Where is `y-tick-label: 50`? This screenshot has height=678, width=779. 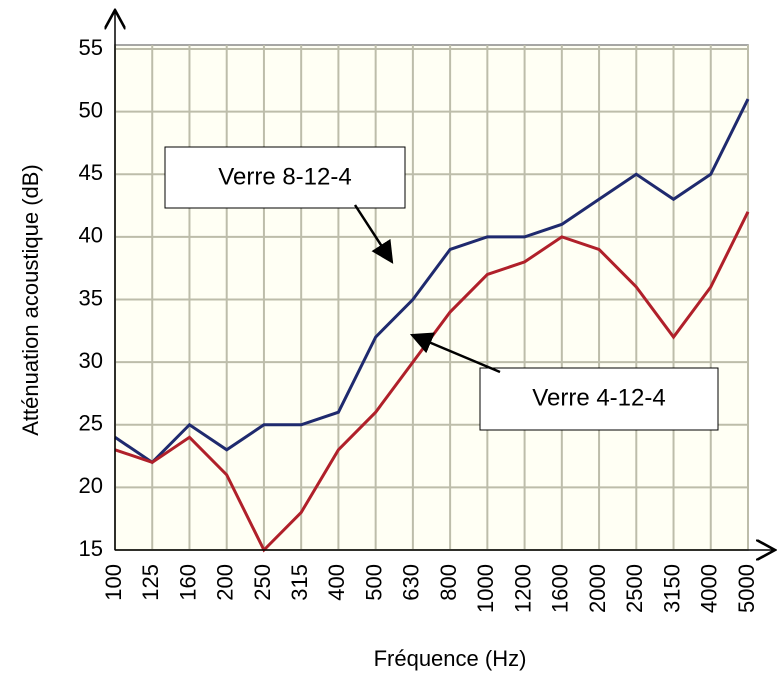 y-tick-label: 50 is located at coordinates (91, 109).